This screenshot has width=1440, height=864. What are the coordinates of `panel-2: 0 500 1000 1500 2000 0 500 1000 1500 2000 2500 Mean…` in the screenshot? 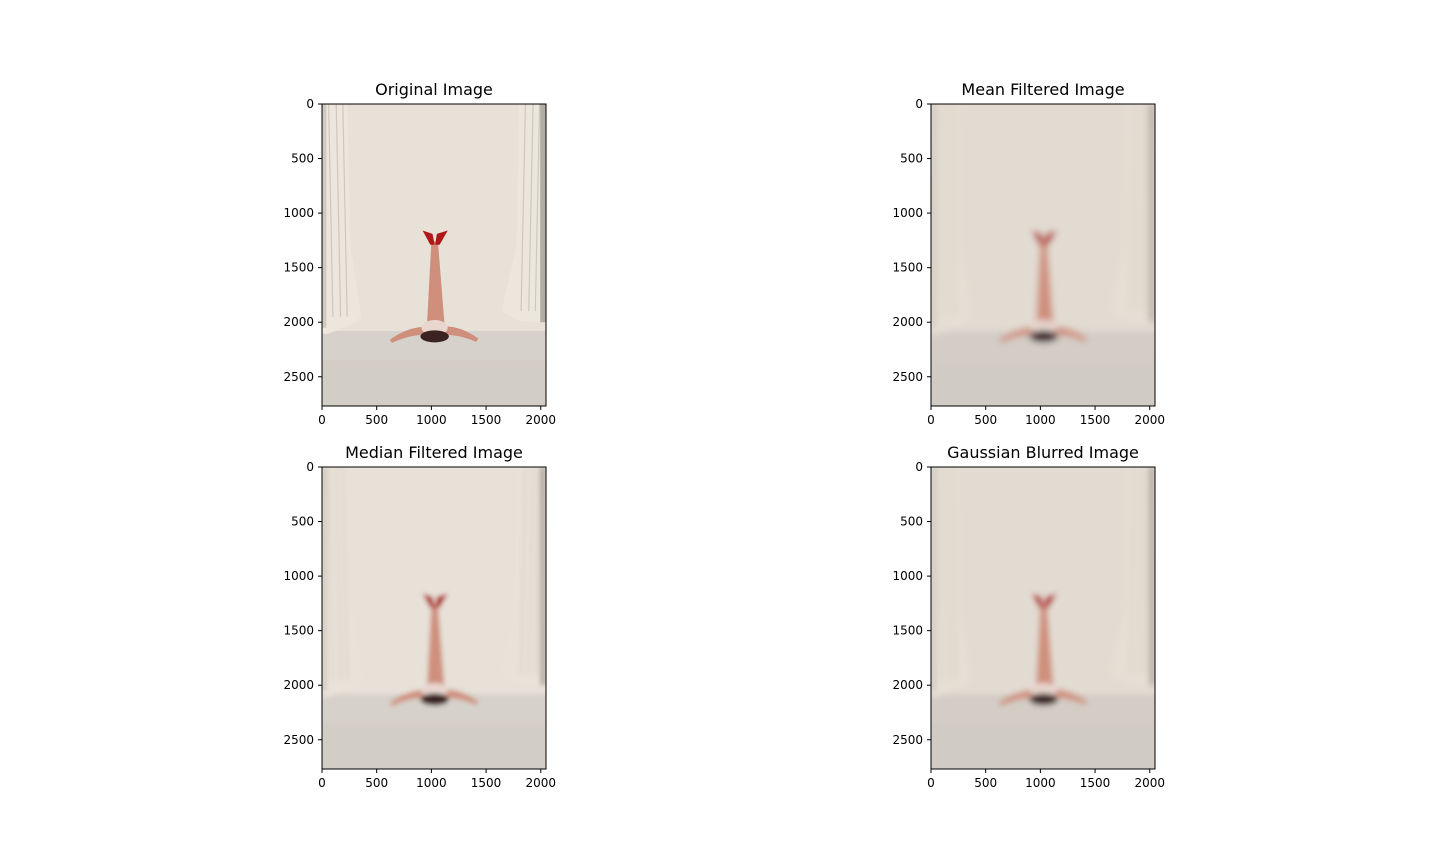 It's located at (1028, 253).